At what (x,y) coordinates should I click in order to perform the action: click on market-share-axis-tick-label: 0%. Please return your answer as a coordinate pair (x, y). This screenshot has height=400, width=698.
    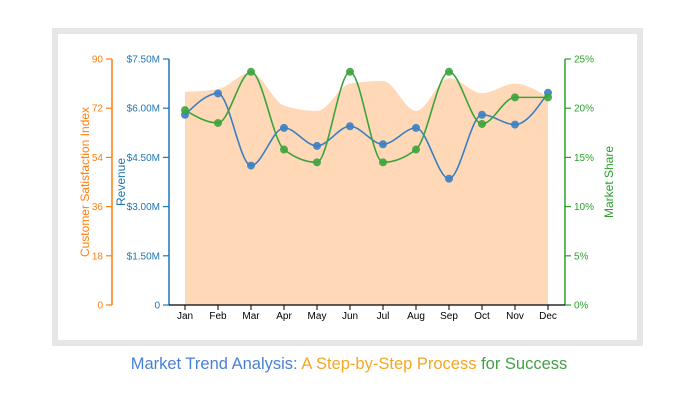
    Looking at the image, I should click on (581, 306).